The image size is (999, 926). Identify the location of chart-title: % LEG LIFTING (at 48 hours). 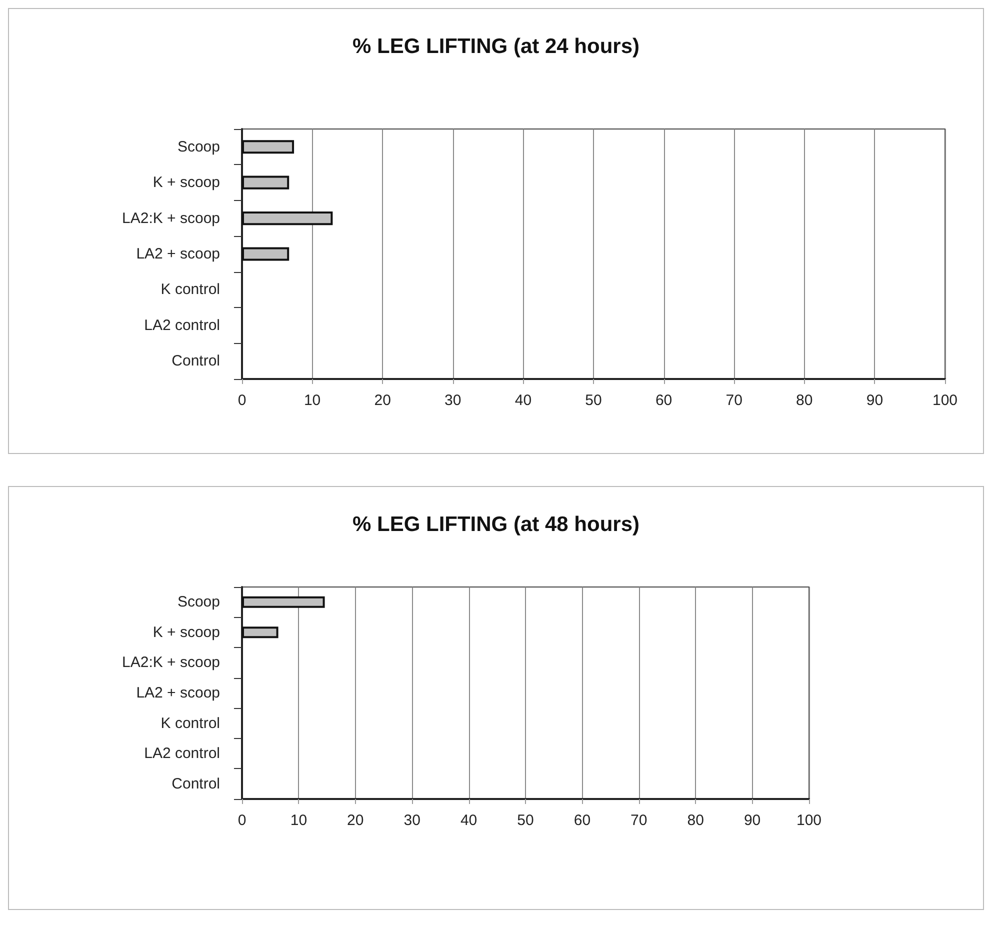
(496, 524).